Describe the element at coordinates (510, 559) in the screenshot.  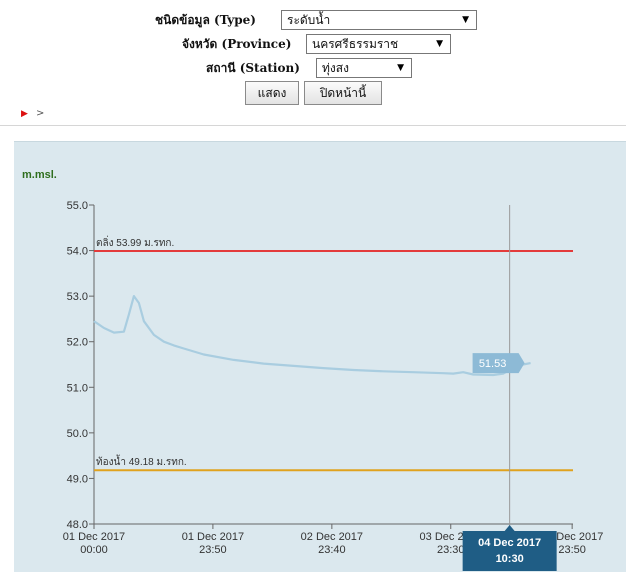
I see `tooltip-time: 10:30` at that location.